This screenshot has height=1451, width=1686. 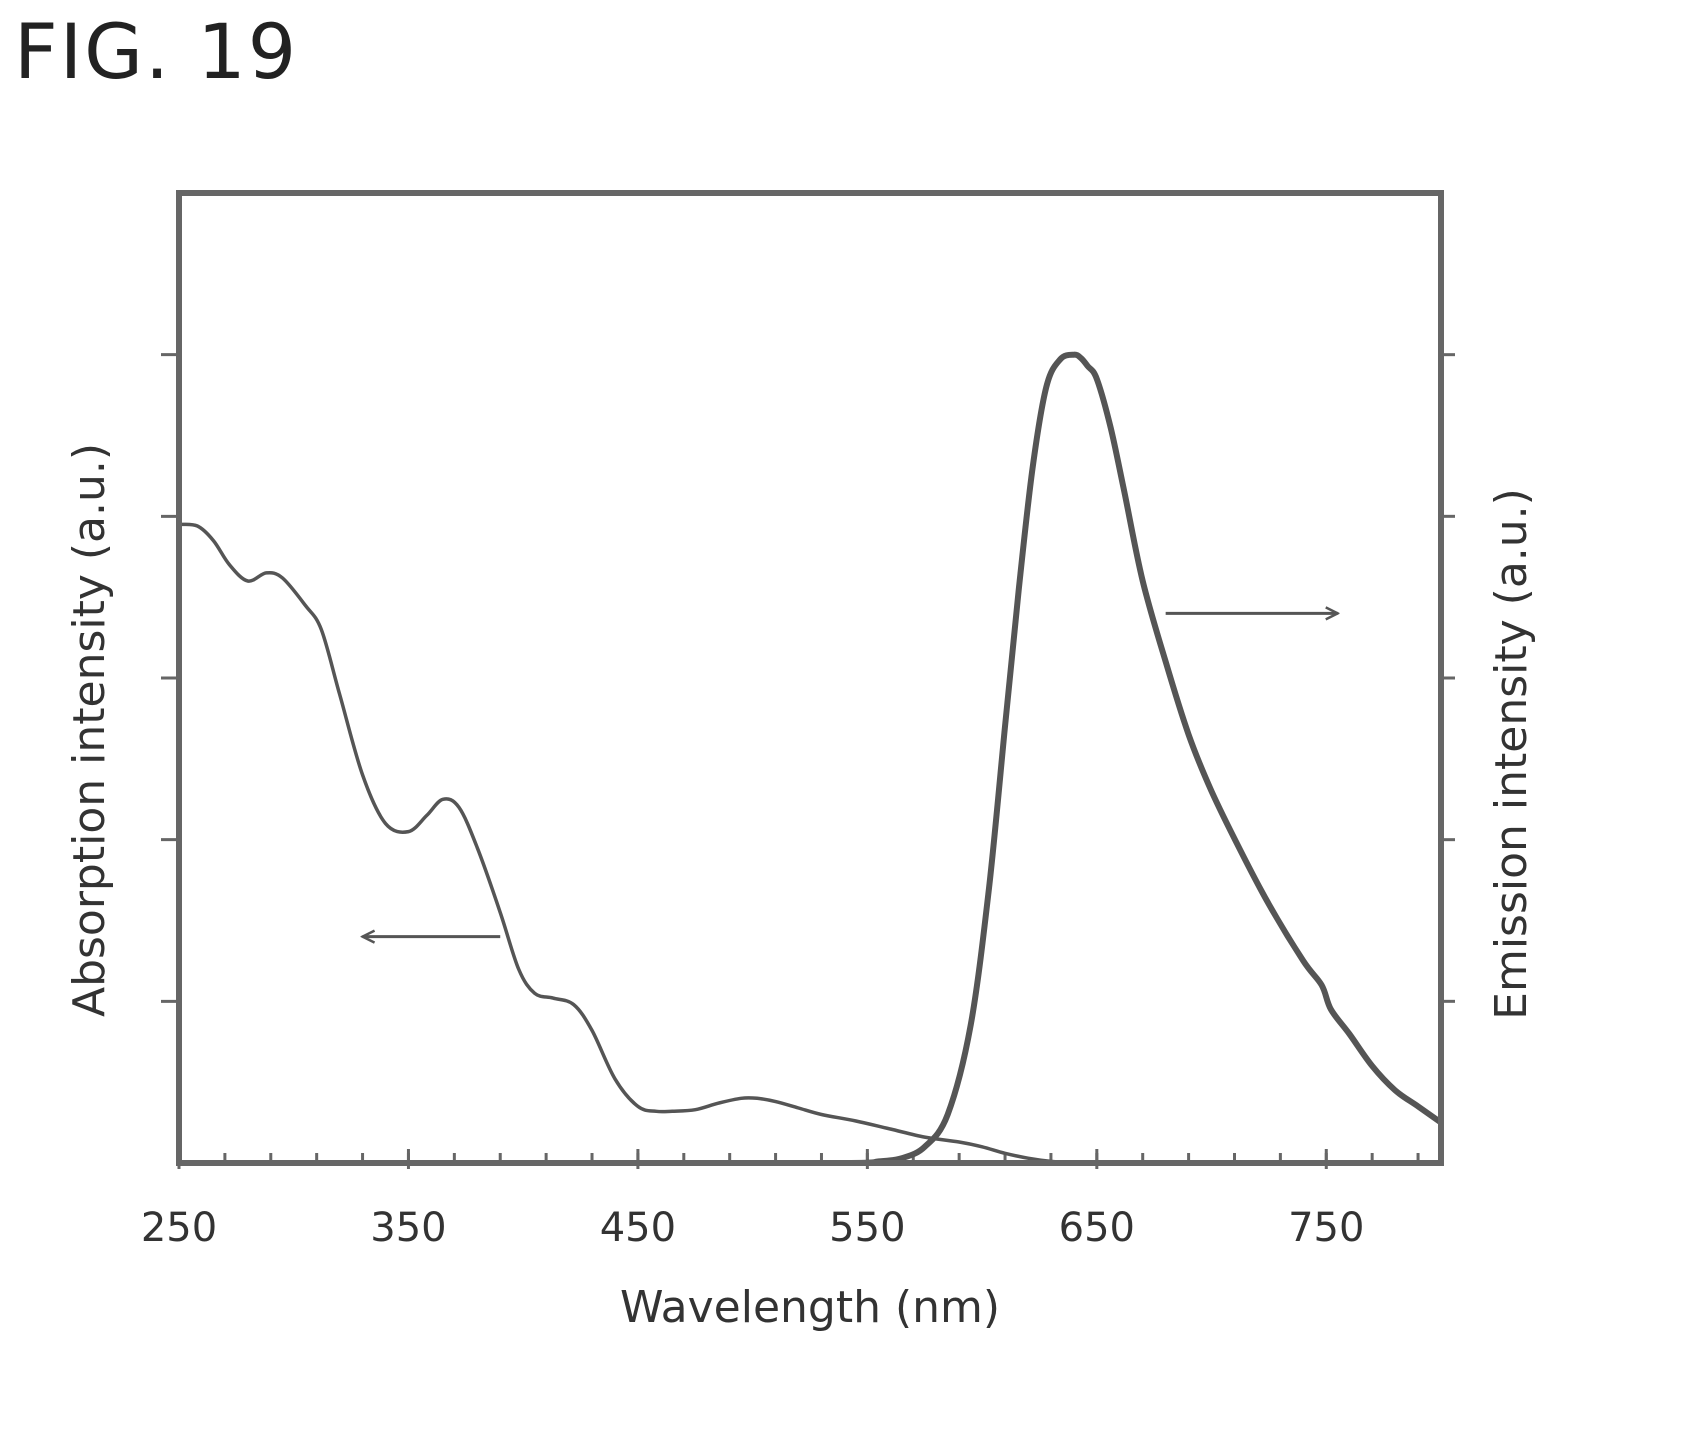 I want to click on y-axis-left-label: Absorption intensity (a.u.), so click(x=89, y=730).